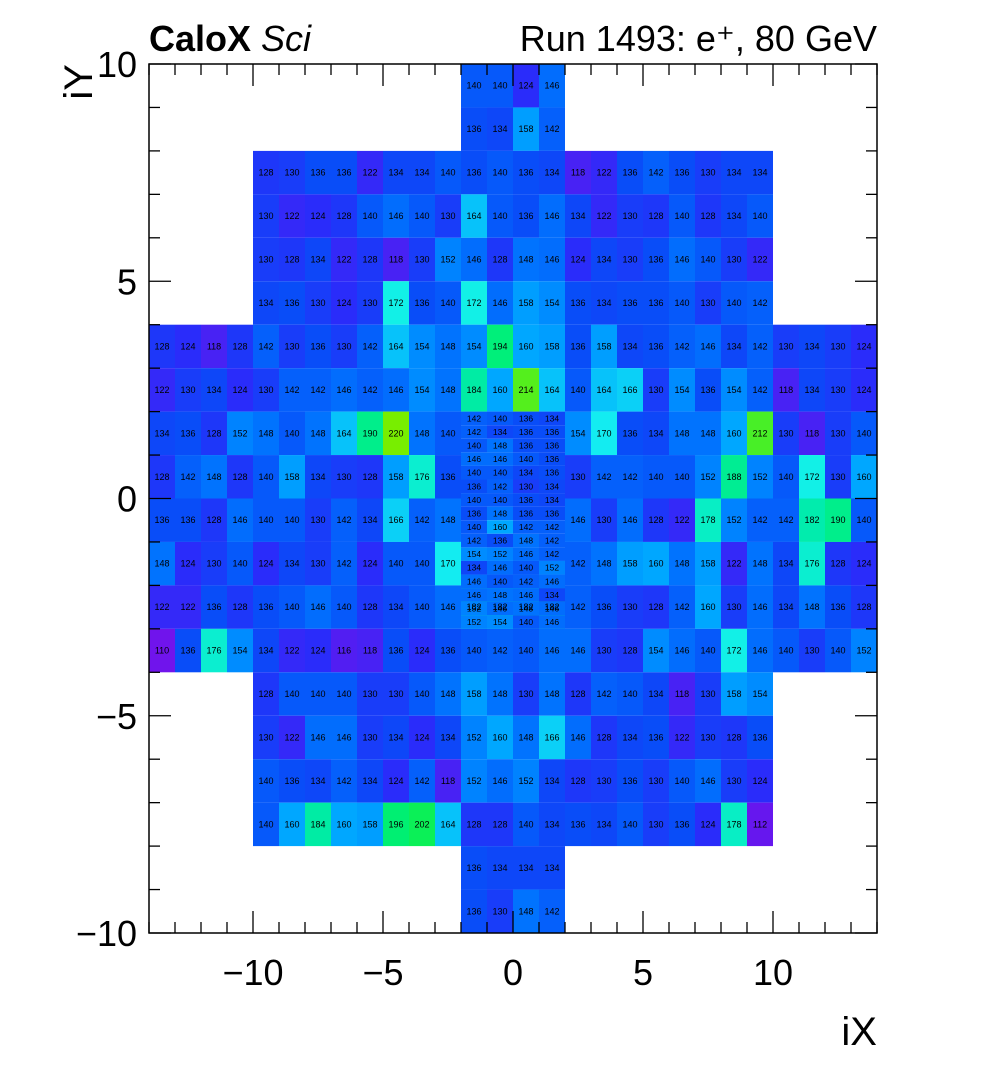 This screenshot has height=1072, width=996. What do you see at coordinates (106, 933) in the screenshot?
I see `y-tick-label: −10` at bounding box center [106, 933].